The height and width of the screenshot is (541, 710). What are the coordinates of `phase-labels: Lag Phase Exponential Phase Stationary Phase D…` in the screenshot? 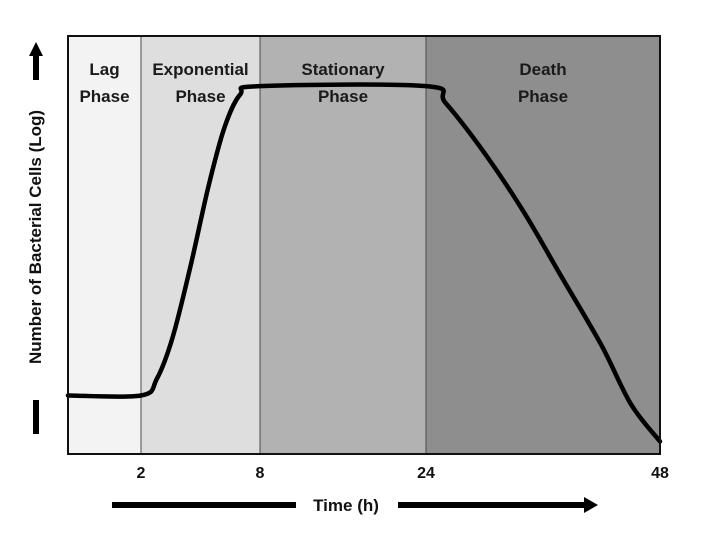 It's located at (323, 83).